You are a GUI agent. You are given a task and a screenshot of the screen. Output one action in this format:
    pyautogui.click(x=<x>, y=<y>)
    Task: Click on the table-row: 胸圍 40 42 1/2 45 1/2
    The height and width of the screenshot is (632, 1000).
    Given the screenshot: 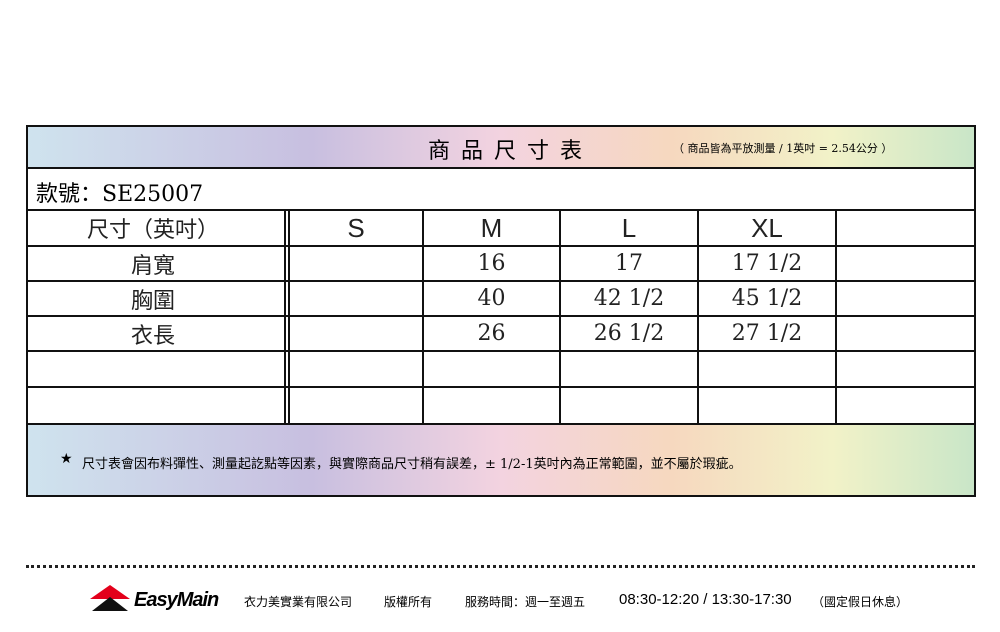 What is the action you would take?
    pyautogui.click(x=501, y=297)
    